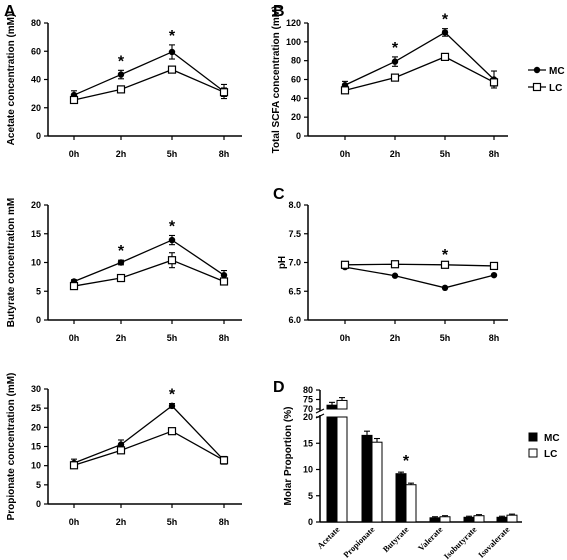 This screenshot has width=567, height=560. I want to click on y-tick-label: 60, so click(296, 80).